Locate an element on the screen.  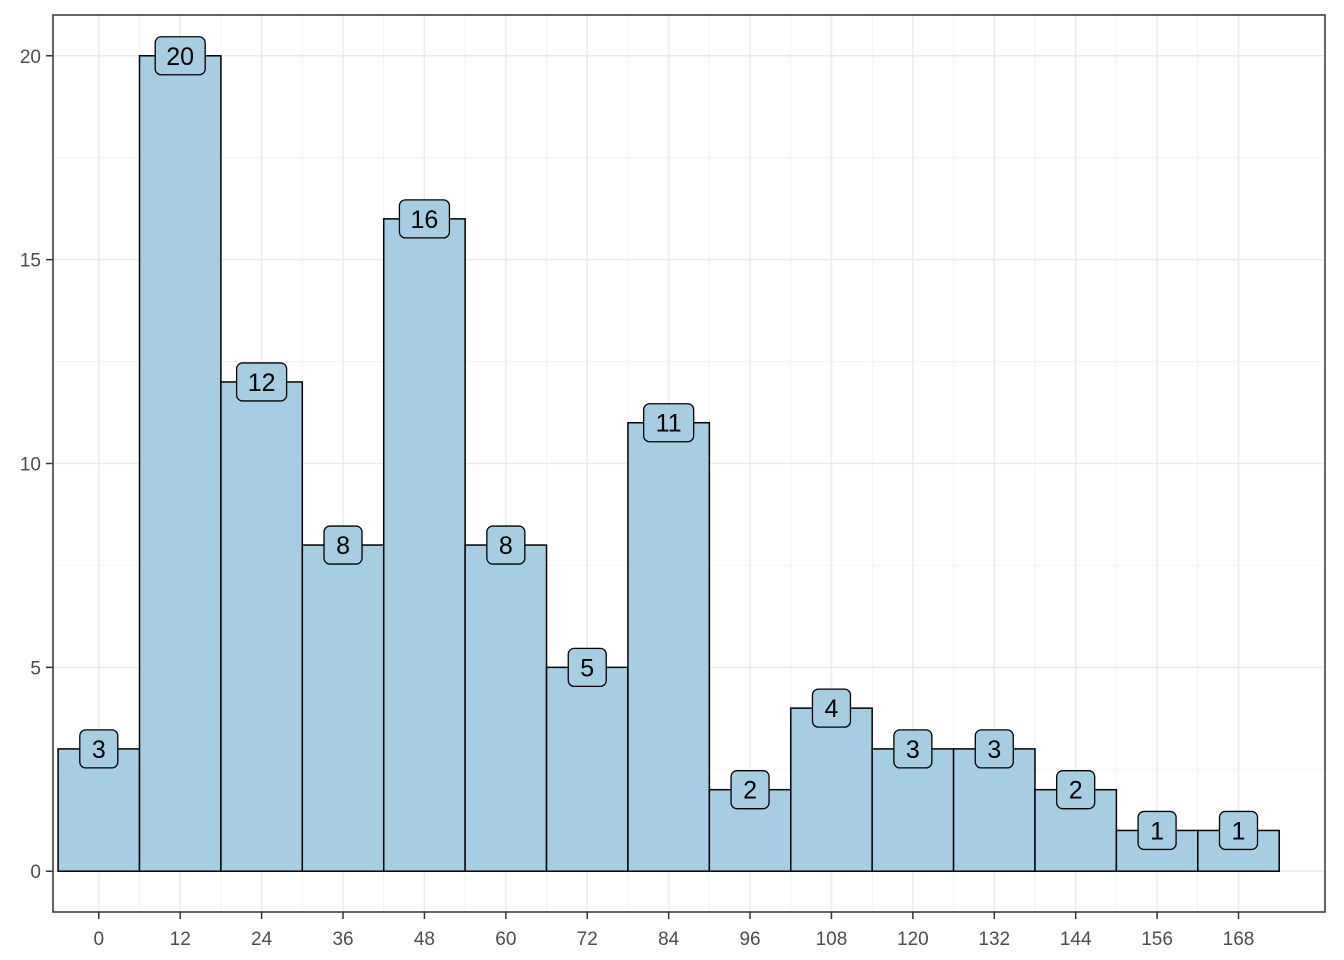
y-tick-label: 0 is located at coordinates (35, 872).